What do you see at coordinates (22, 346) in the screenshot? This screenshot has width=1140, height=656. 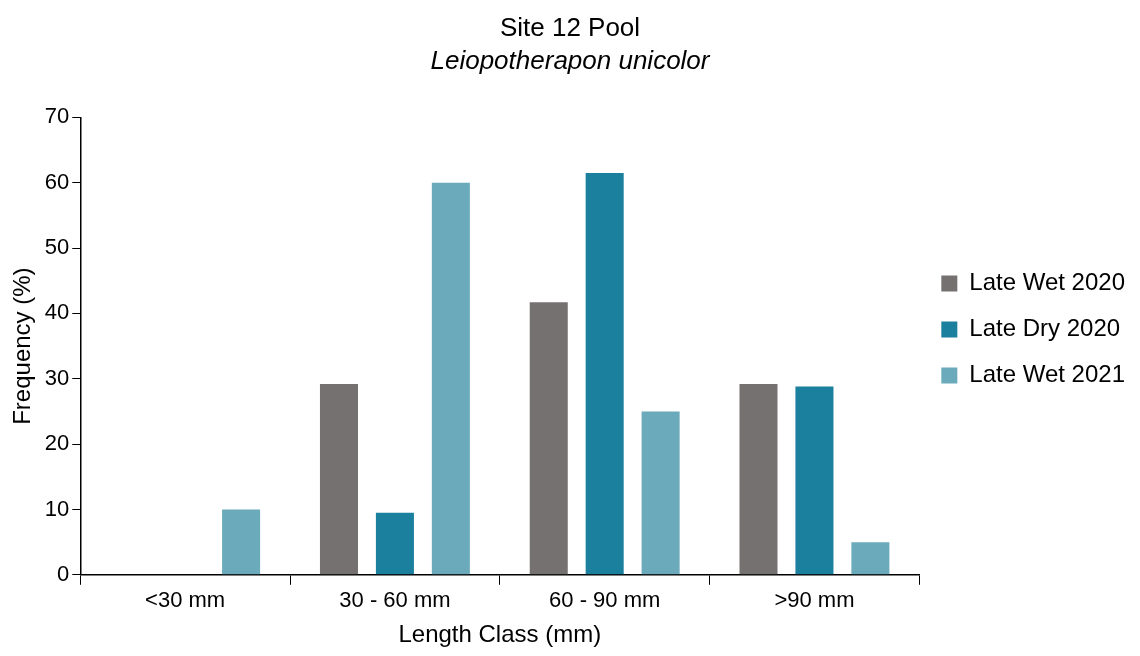 I see `y-axis-title: Frequency (%)` at bounding box center [22, 346].